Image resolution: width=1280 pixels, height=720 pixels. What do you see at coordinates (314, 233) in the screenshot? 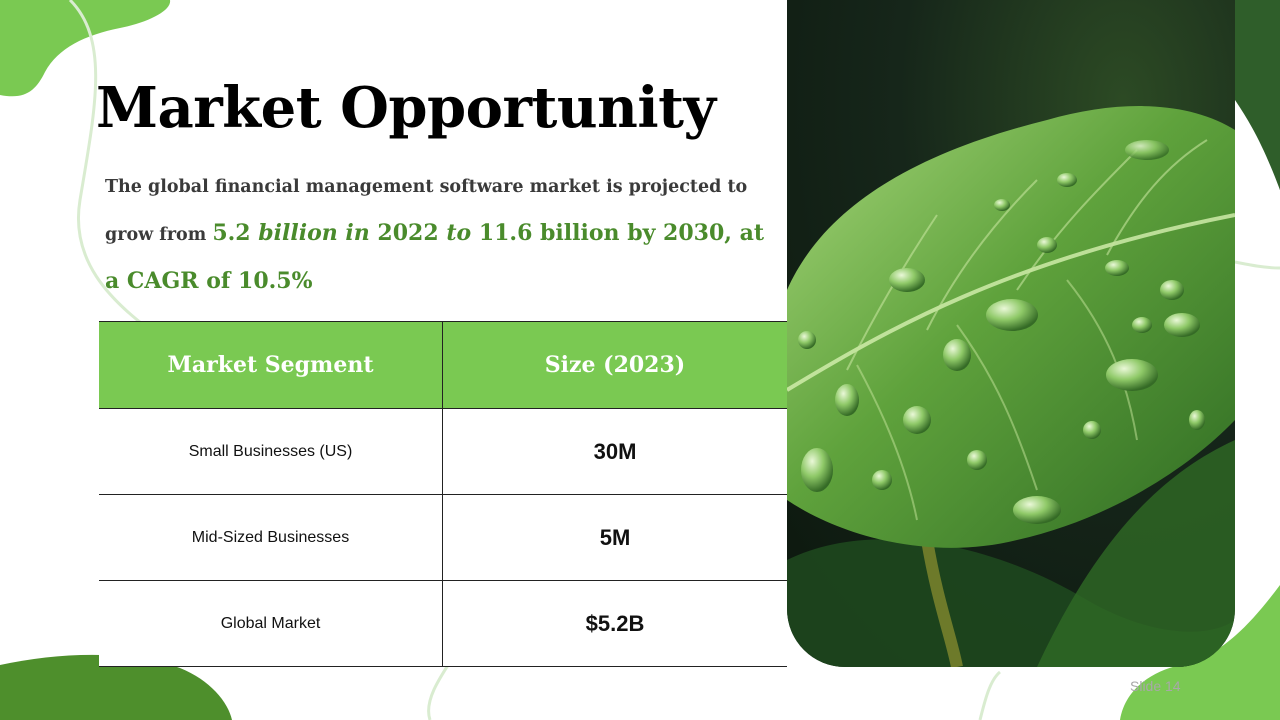
I see `summary-connector-1: billion in` at bounding box center [314, 233].